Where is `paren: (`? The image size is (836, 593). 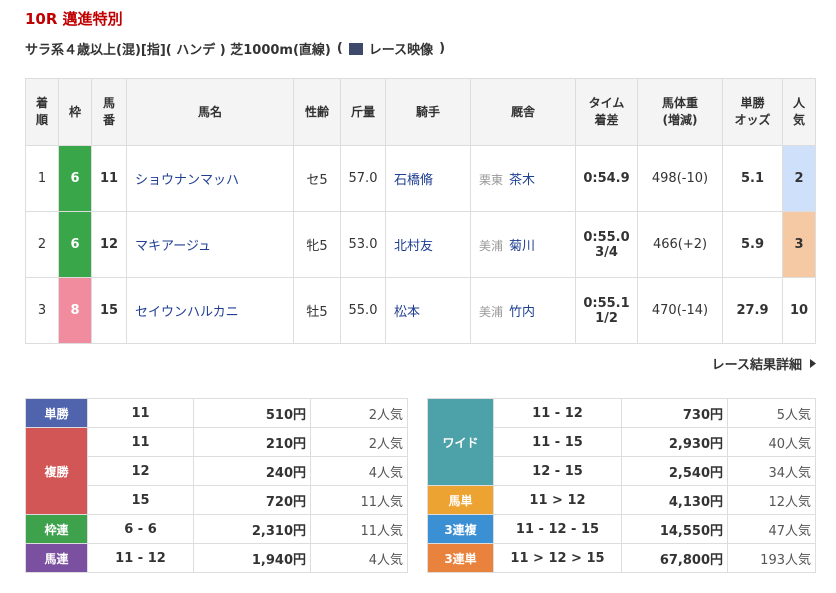 paren: ( is located at coordinates (339, 48).